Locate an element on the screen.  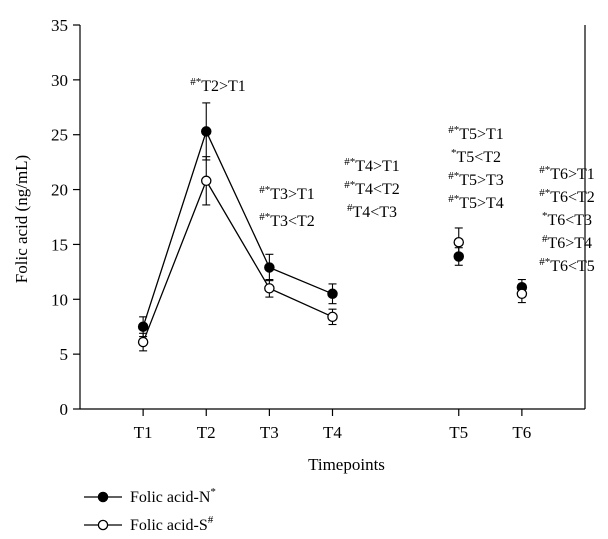
significance-label: #*T6<T2 is located at coordinates (567, 196).